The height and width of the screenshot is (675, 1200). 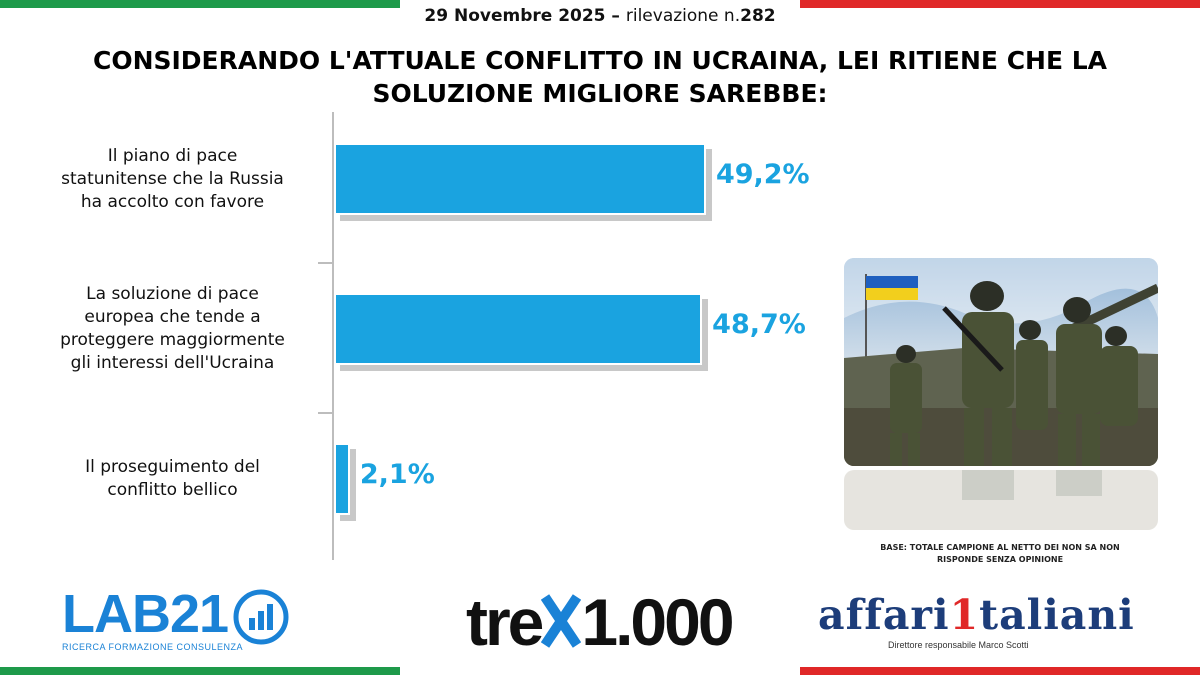 I want to click on affaritaliani-tagline: Direttore responsabile Marco Scotti, so click(x=958, y=645).